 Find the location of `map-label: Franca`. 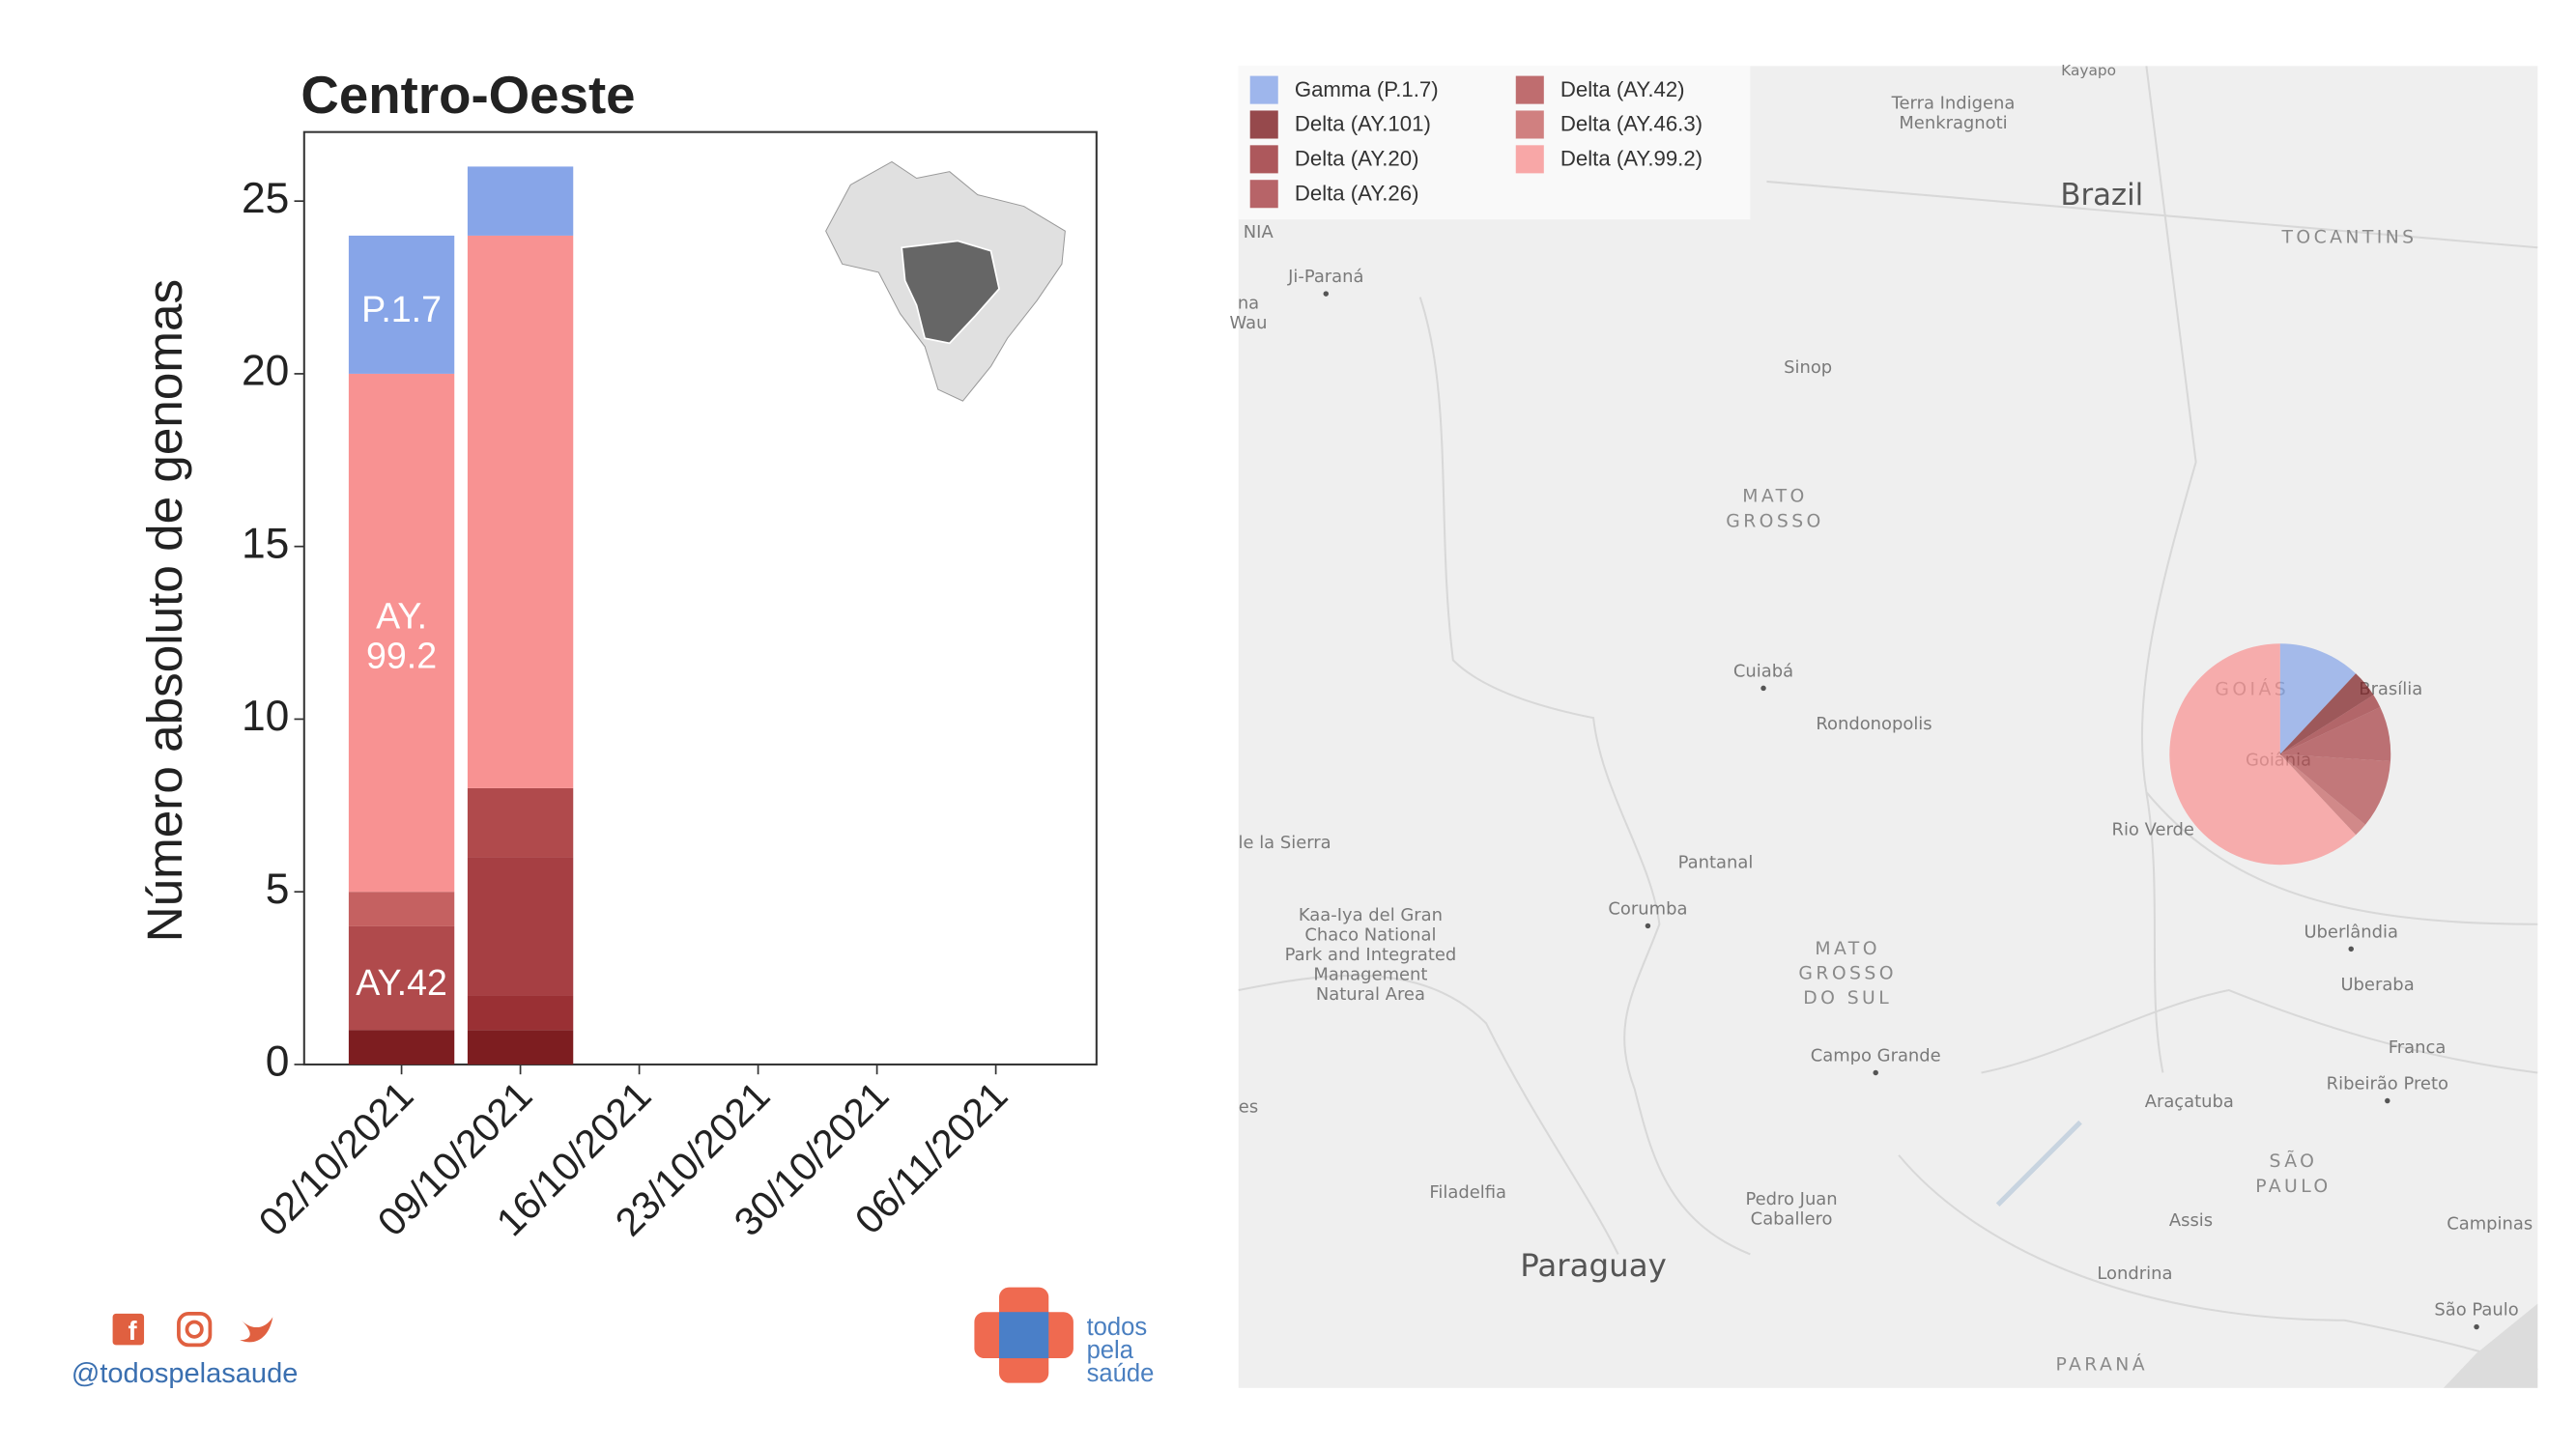

map-label: Franca is located at coordinates (2418, 1047).